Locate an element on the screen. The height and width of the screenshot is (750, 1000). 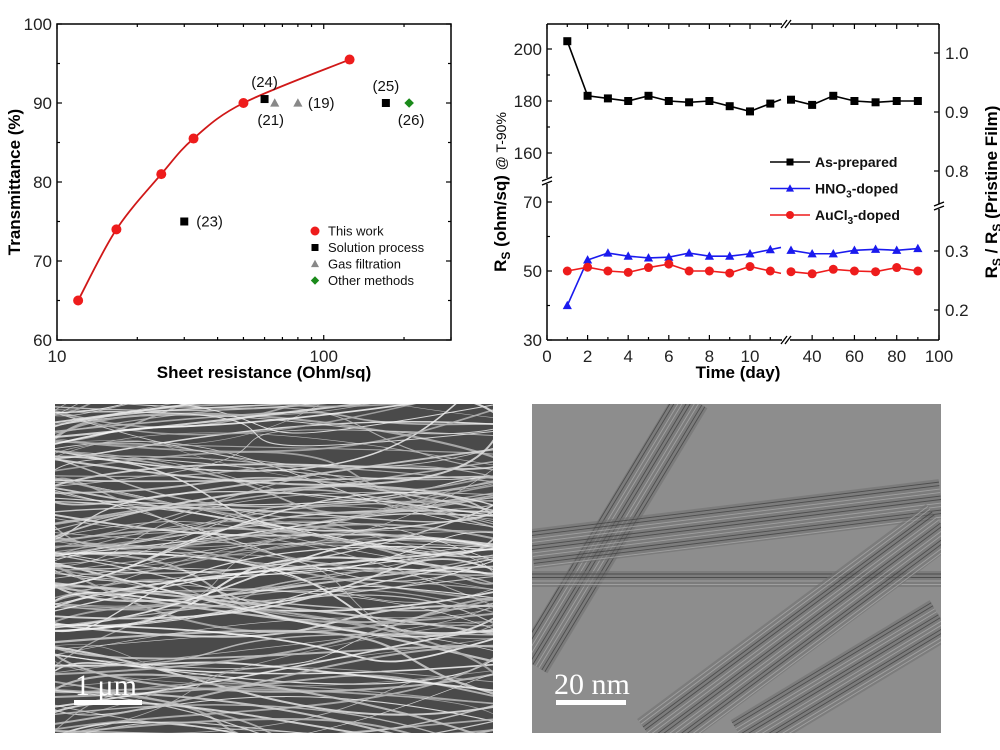
x-tick-label: 60 is located at coordinates (854, 356).